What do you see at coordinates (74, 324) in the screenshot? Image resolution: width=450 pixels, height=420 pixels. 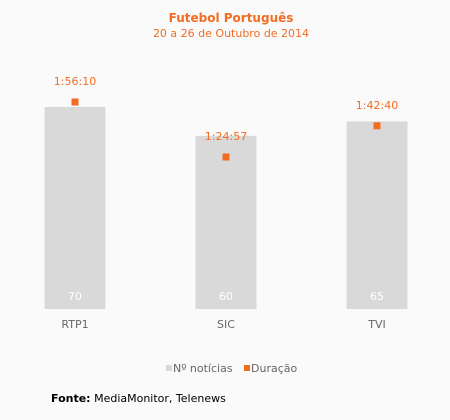 I see `category-label: RTP1` at bounding box center [74, 324].